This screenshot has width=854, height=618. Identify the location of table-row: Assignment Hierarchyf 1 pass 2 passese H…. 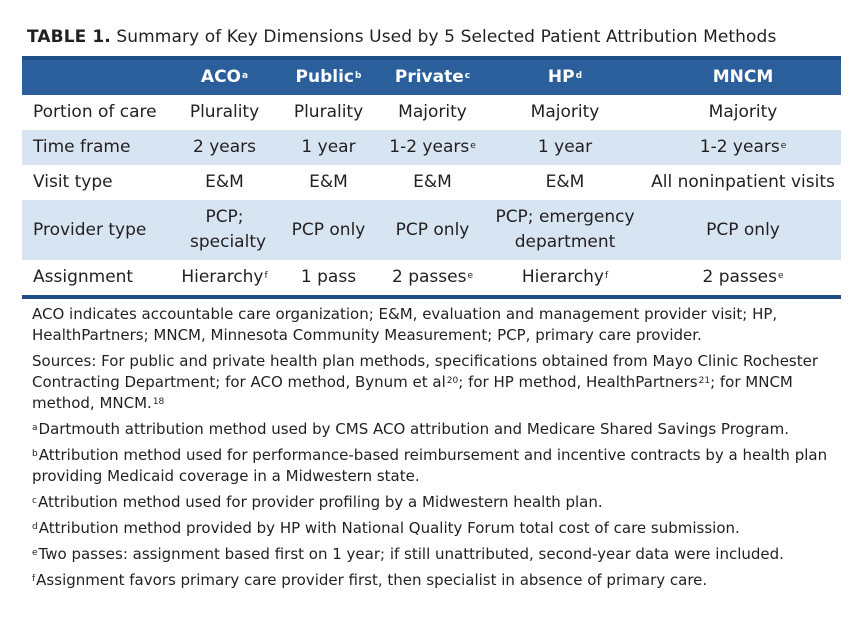
(431, 279).